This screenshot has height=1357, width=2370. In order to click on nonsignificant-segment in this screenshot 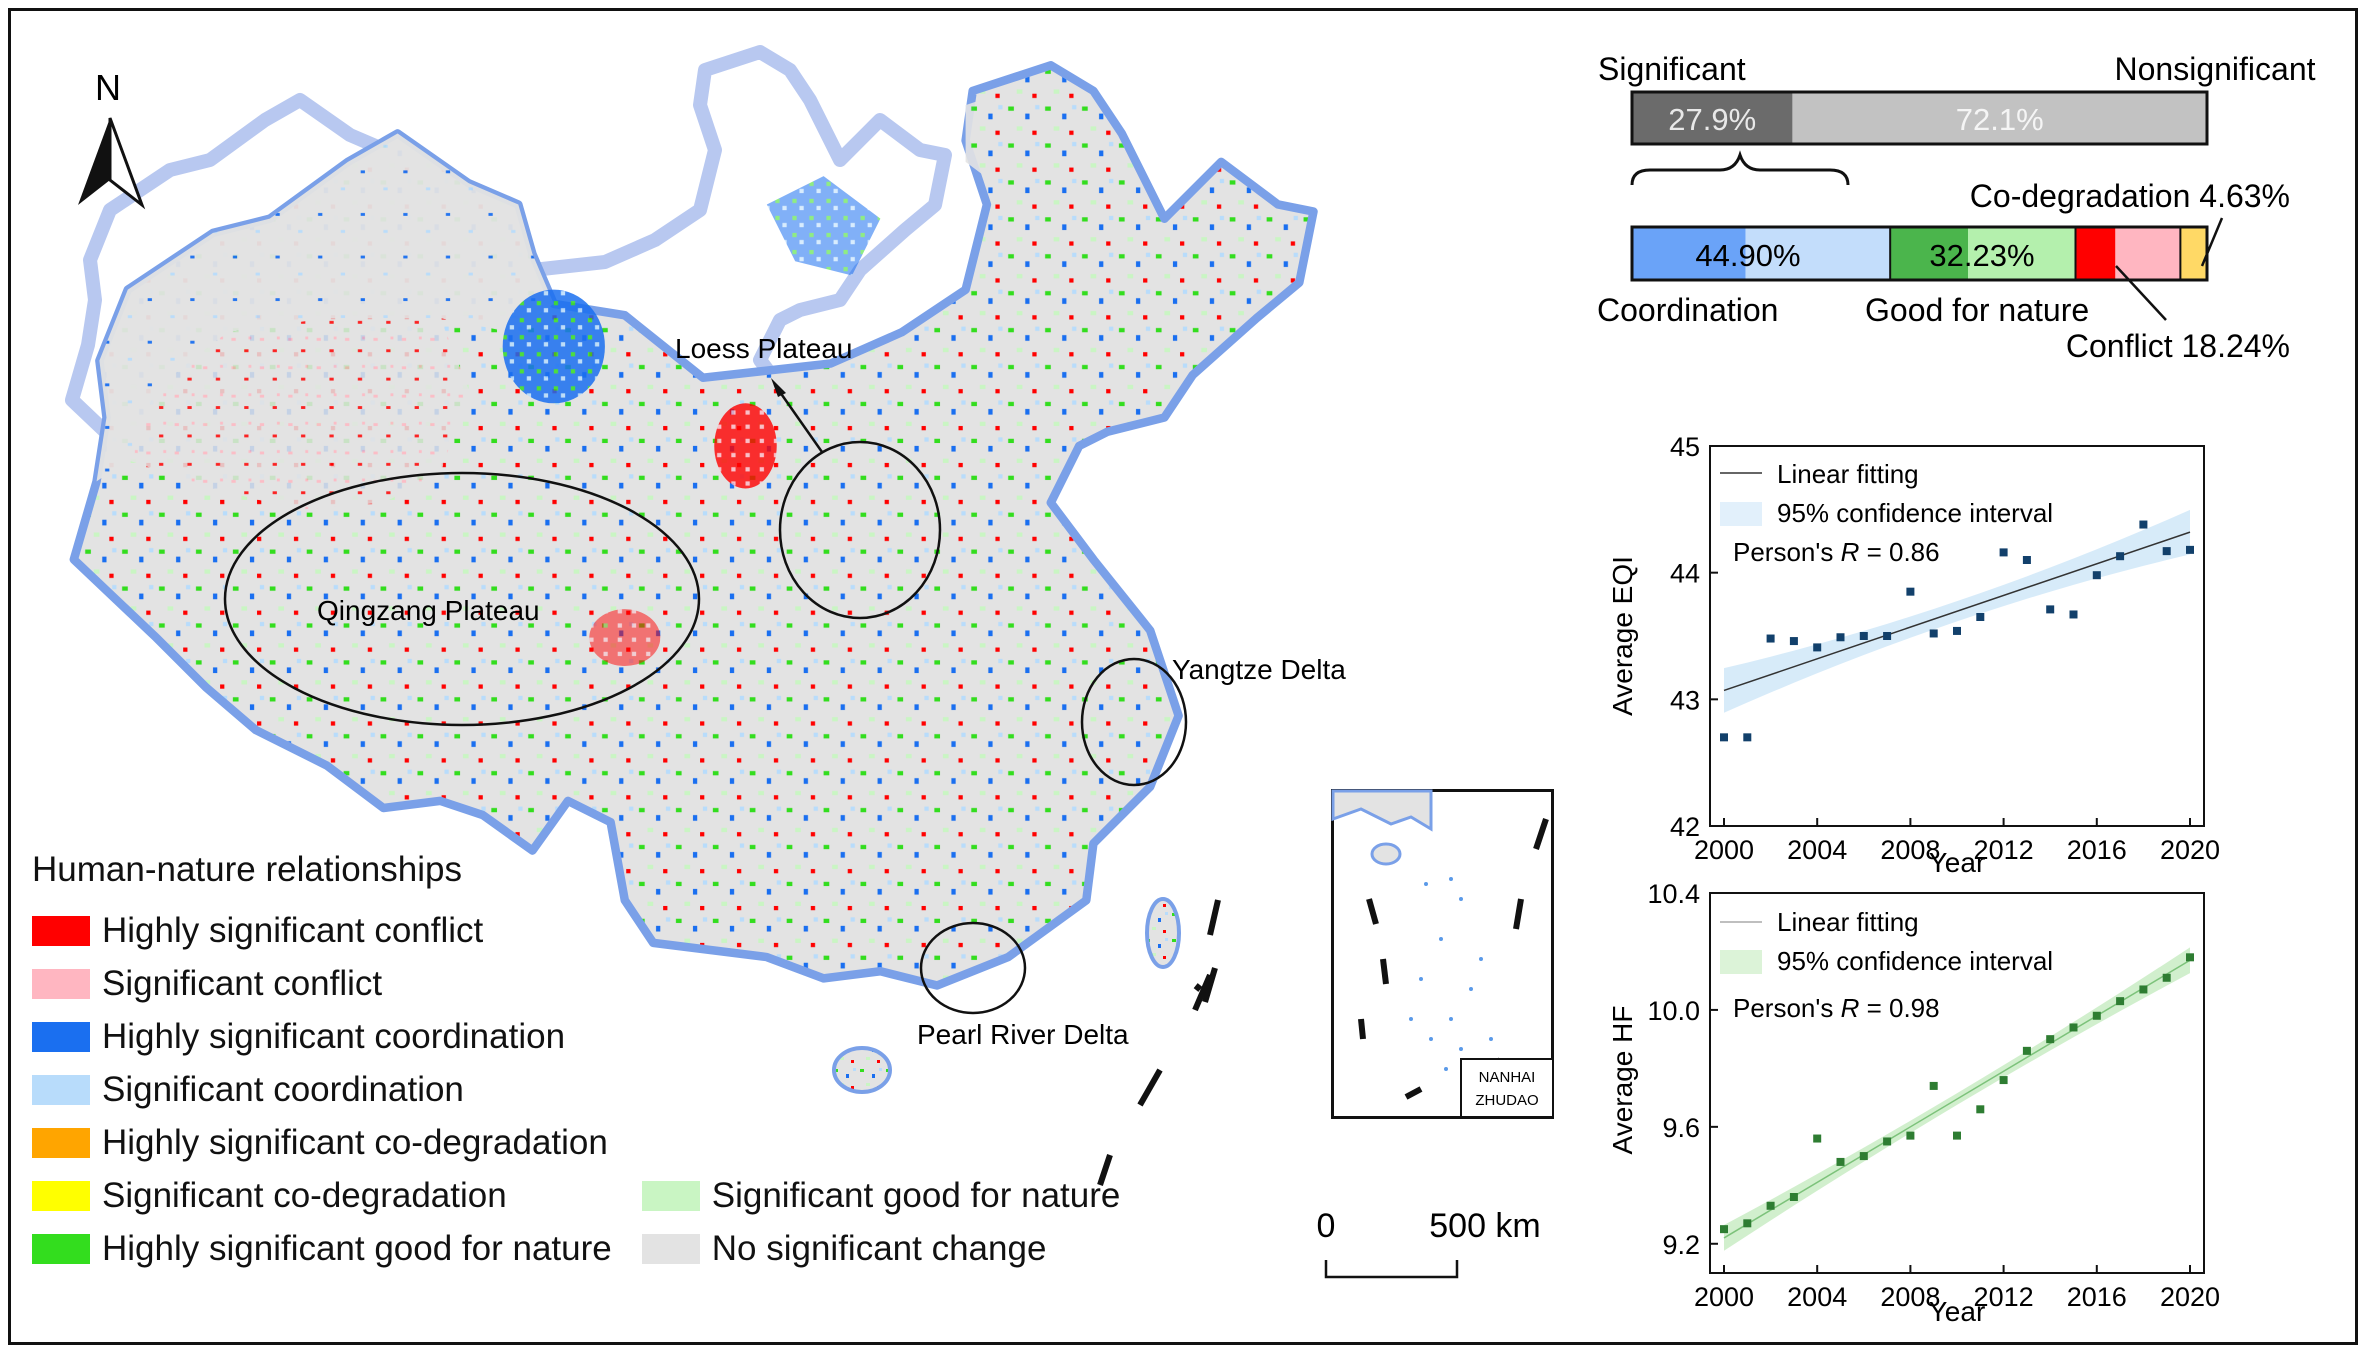, I will do `click(1999, 118)`.